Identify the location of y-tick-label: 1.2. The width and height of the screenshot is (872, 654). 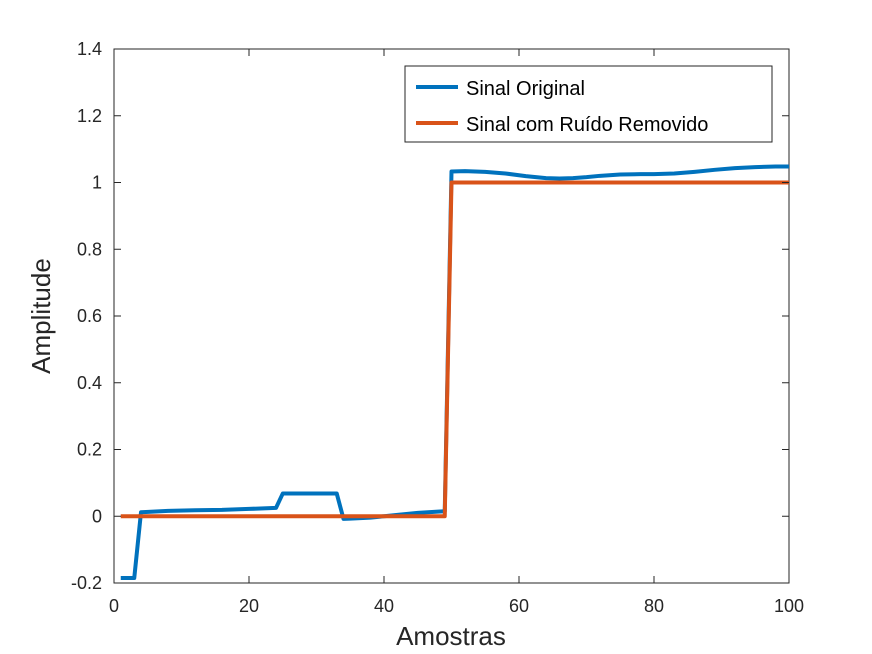
(89, 116).